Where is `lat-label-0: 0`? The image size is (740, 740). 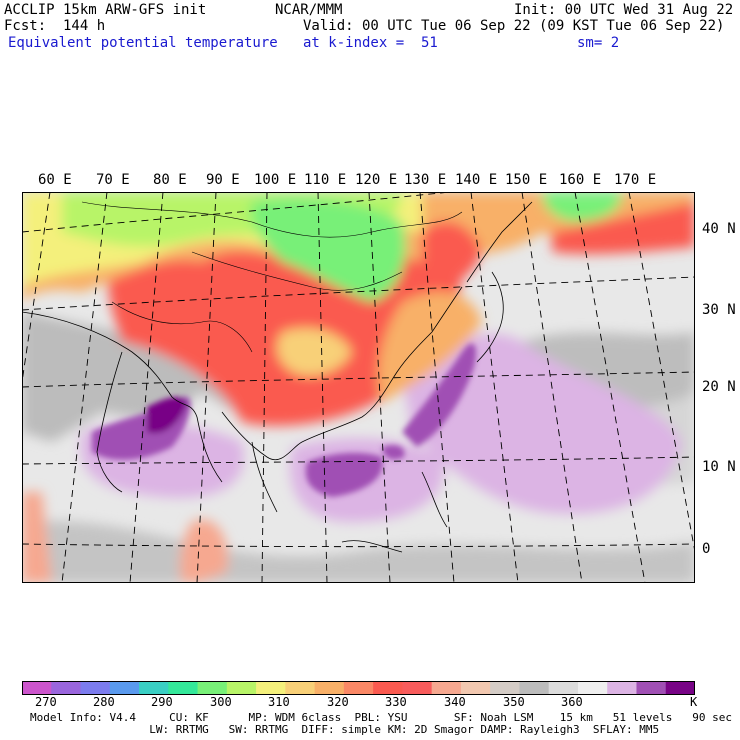 lat-label-0: 0 is located at coordinates (706, 549).